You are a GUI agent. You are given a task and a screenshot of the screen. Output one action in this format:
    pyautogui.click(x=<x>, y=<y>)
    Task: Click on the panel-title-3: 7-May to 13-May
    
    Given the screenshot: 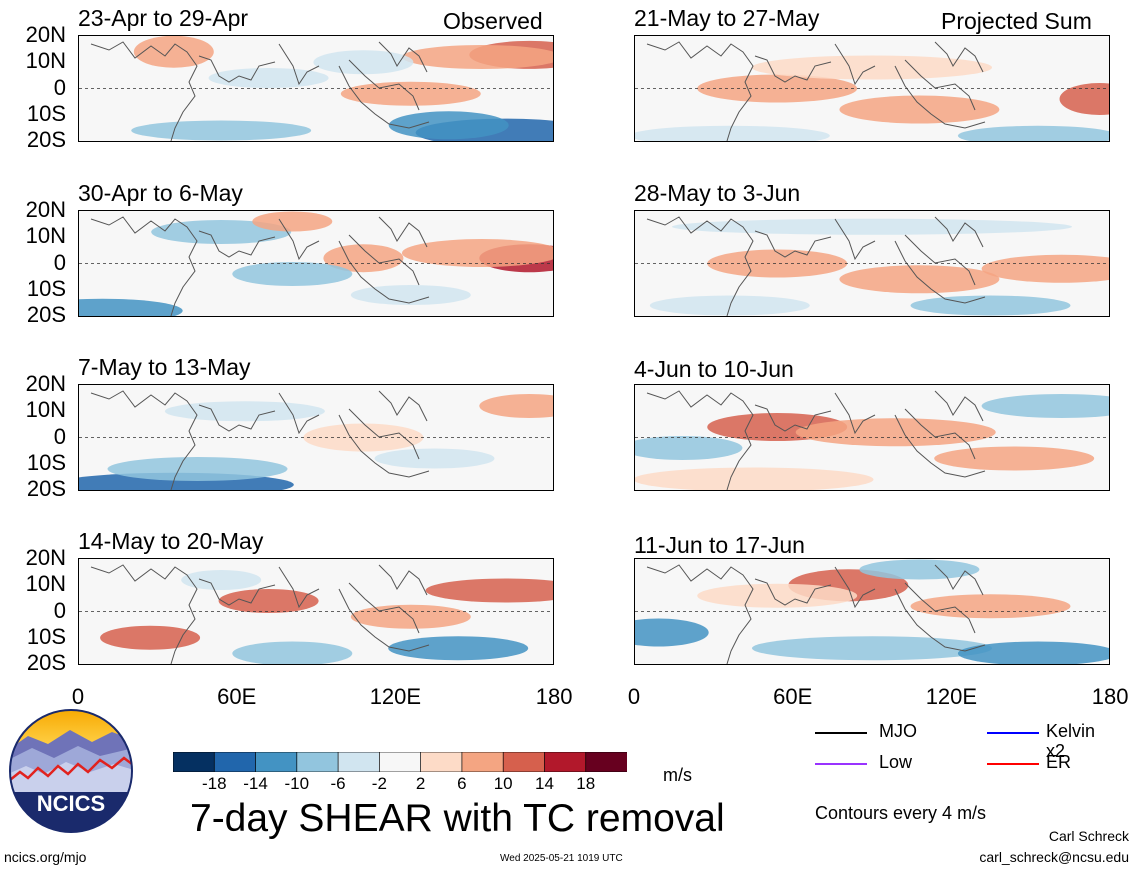 What is the action you would take?
    pyautogui.click(x=164, y=367)
    